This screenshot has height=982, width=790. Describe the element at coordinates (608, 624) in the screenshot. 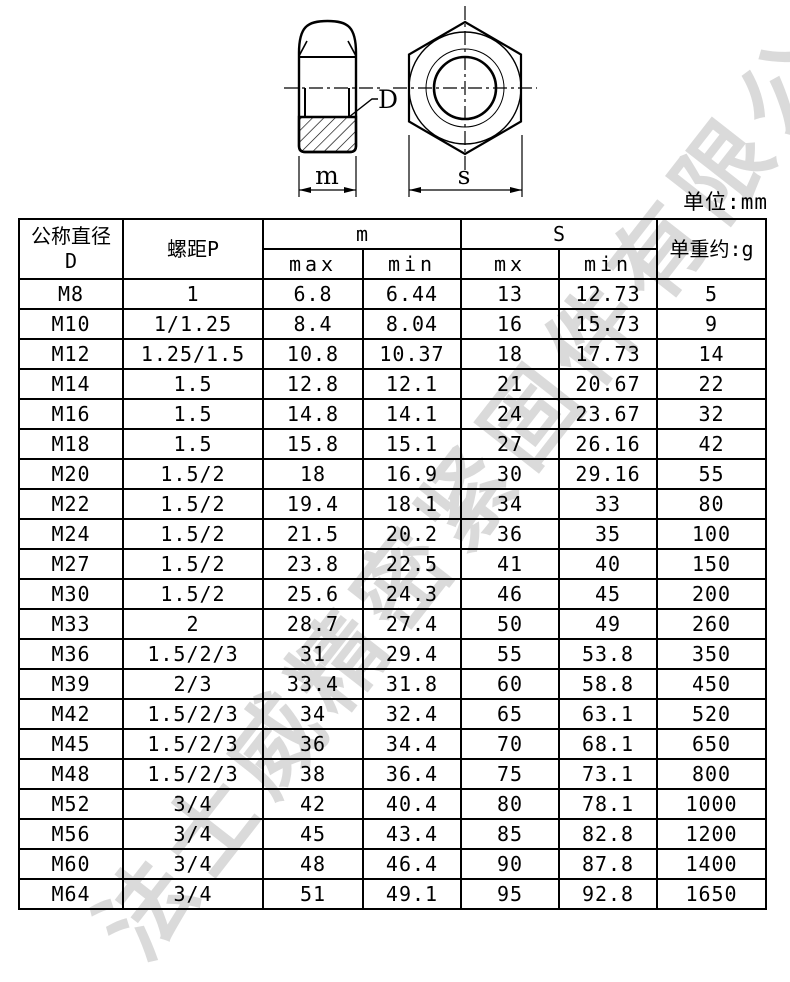

I see `table-cell: 49` at that location.